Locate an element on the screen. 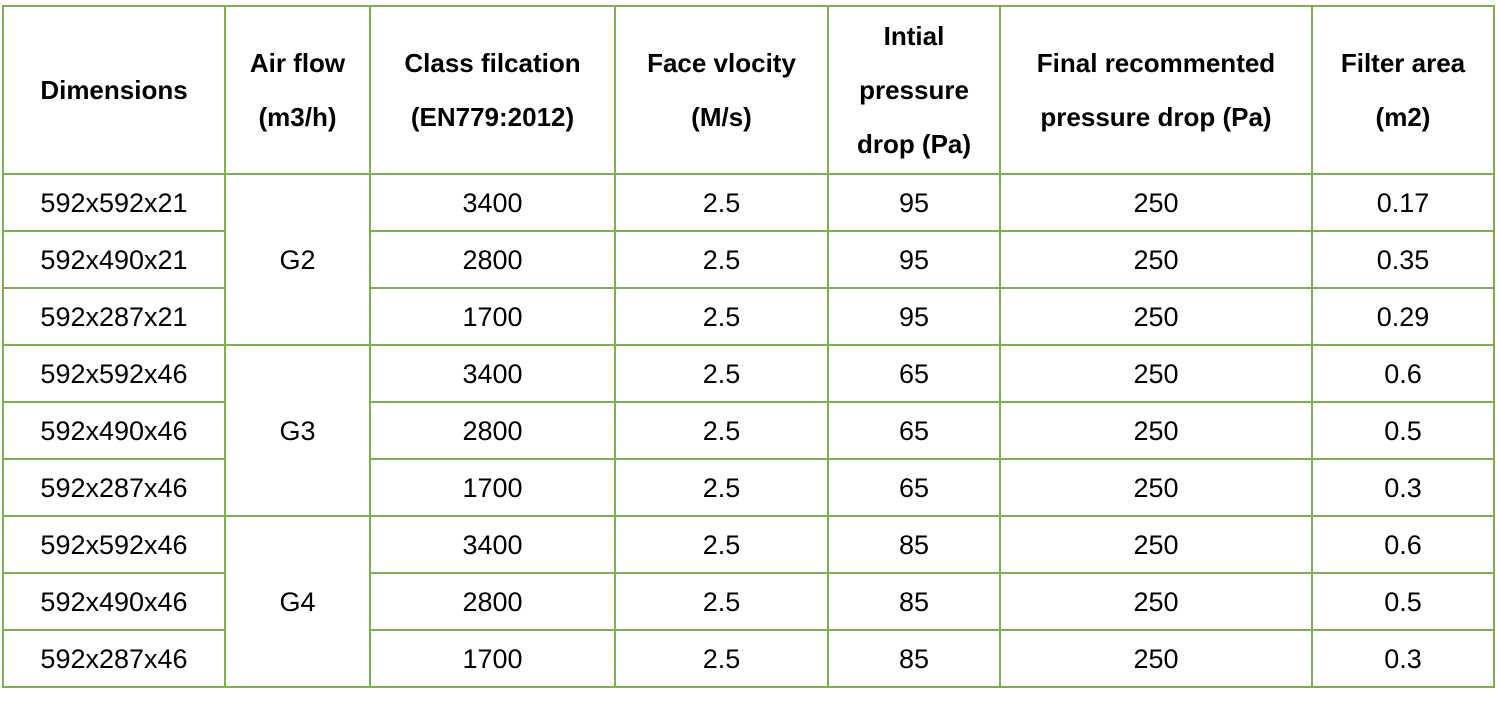 This screenshot has width=1500, height=705. cell-class: G3 is located at coordinates (297, 430).